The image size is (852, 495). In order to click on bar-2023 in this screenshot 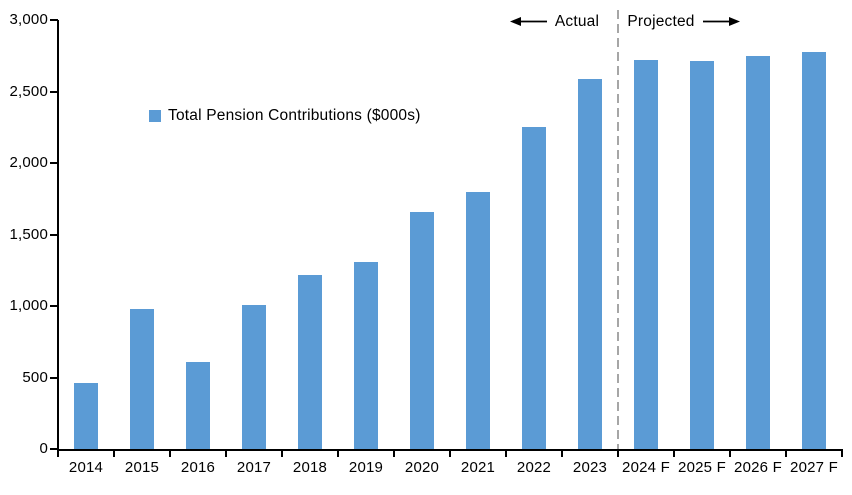, I will do `click(590, 264)`.